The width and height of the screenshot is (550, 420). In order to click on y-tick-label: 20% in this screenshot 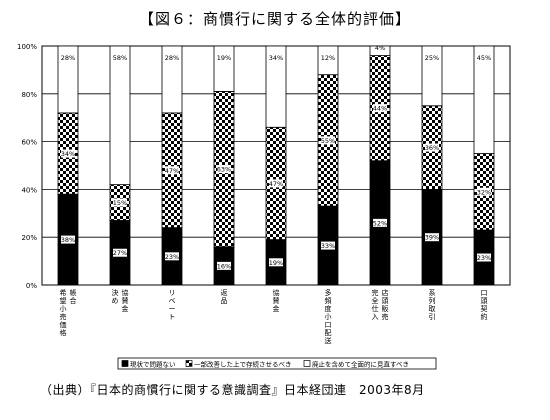, I will do `click(29, 238)`.